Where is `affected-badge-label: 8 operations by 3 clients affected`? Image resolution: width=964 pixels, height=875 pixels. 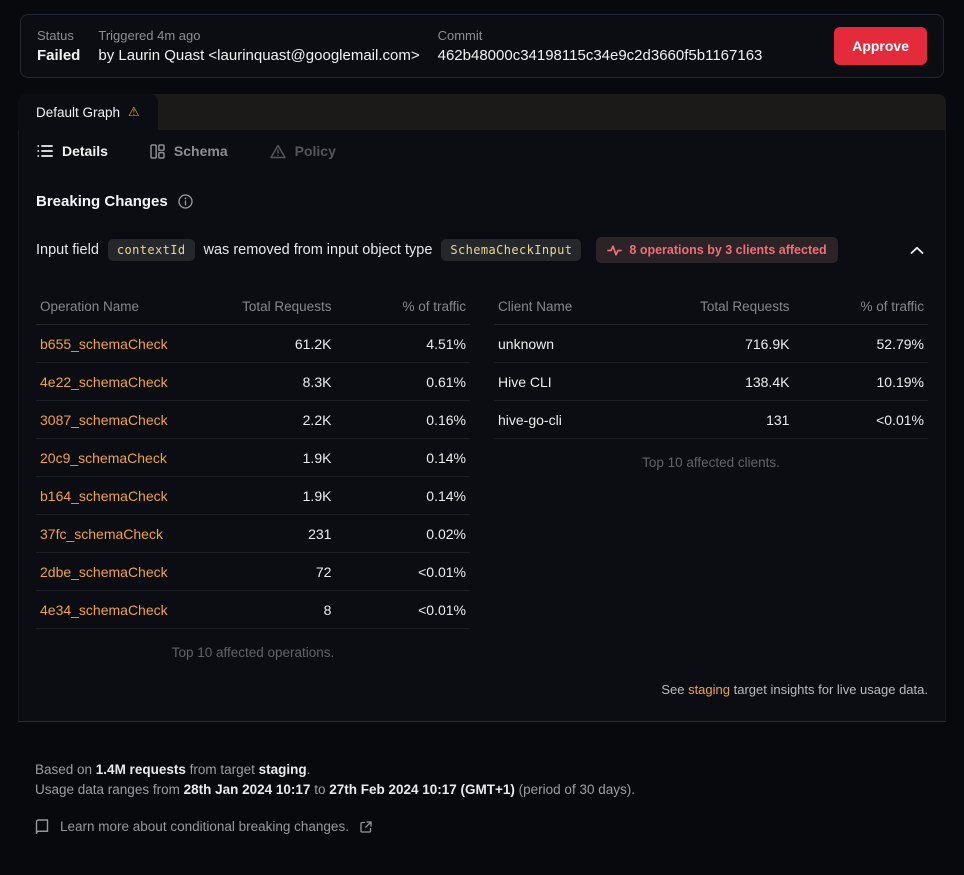
affected-badge-label: 8 operations by 3 clients affected is located at coordinates (728, 250).